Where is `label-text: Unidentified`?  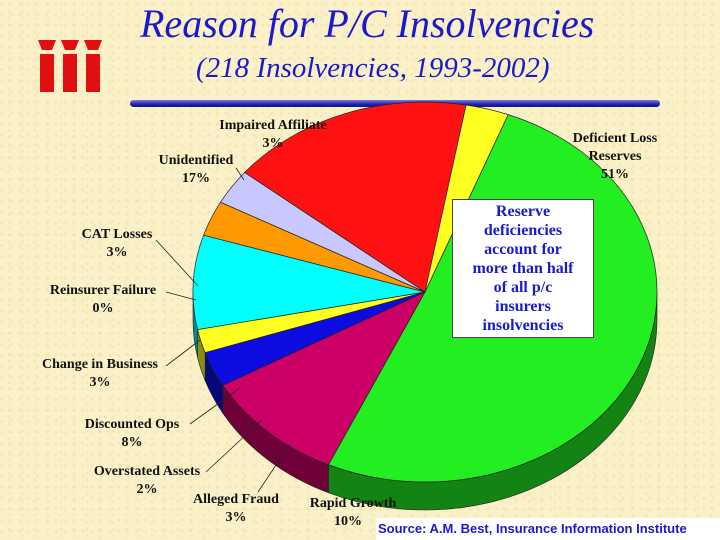
label-text: Unidentified is located at coordinates (196, 160).